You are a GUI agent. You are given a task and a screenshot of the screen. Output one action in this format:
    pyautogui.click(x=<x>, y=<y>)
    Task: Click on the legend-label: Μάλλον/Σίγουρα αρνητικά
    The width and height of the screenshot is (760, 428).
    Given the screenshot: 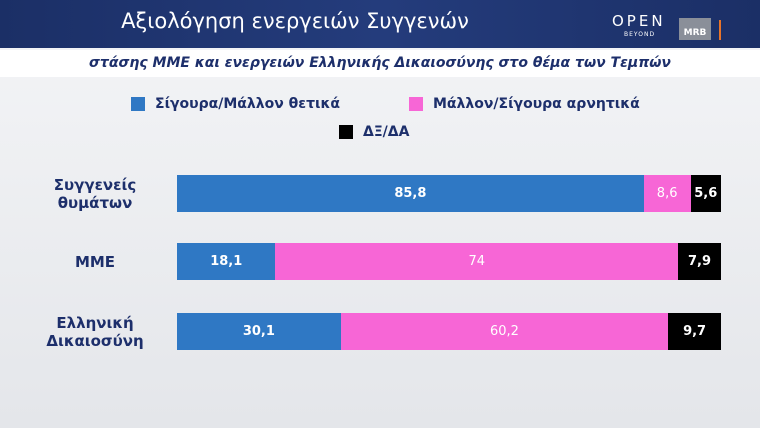 What is the action you would take?
    pyautogui.click(x=536, y=104)
    